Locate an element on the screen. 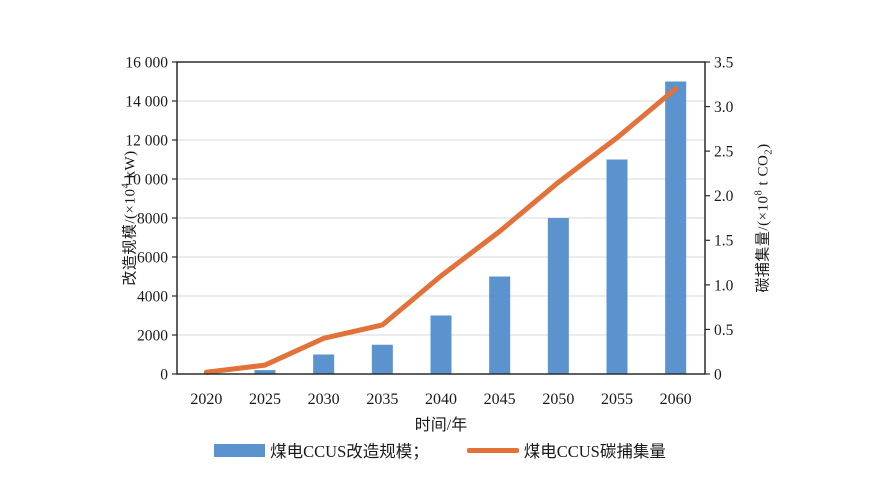  x-axis-title: 时间/年 is located at coordinates (441, 425).